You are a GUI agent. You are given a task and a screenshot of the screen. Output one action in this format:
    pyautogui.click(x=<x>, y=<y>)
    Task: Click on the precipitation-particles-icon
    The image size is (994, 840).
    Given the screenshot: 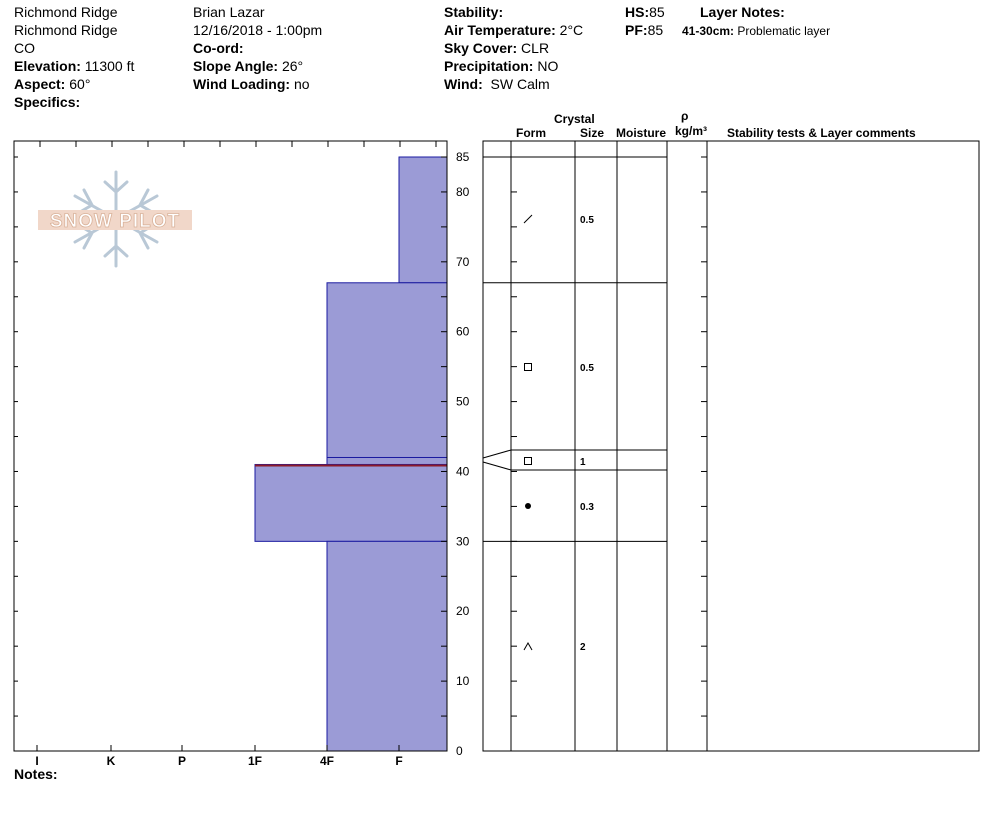 What is the action you would take?
    pyautogui.click(x=528, y=219)
    